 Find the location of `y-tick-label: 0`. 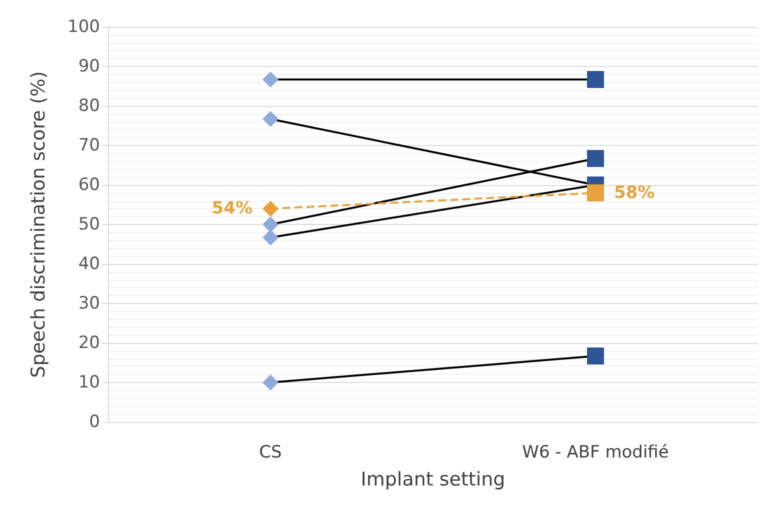

y-tick-label: 0 is located at coordinates (94, 422).